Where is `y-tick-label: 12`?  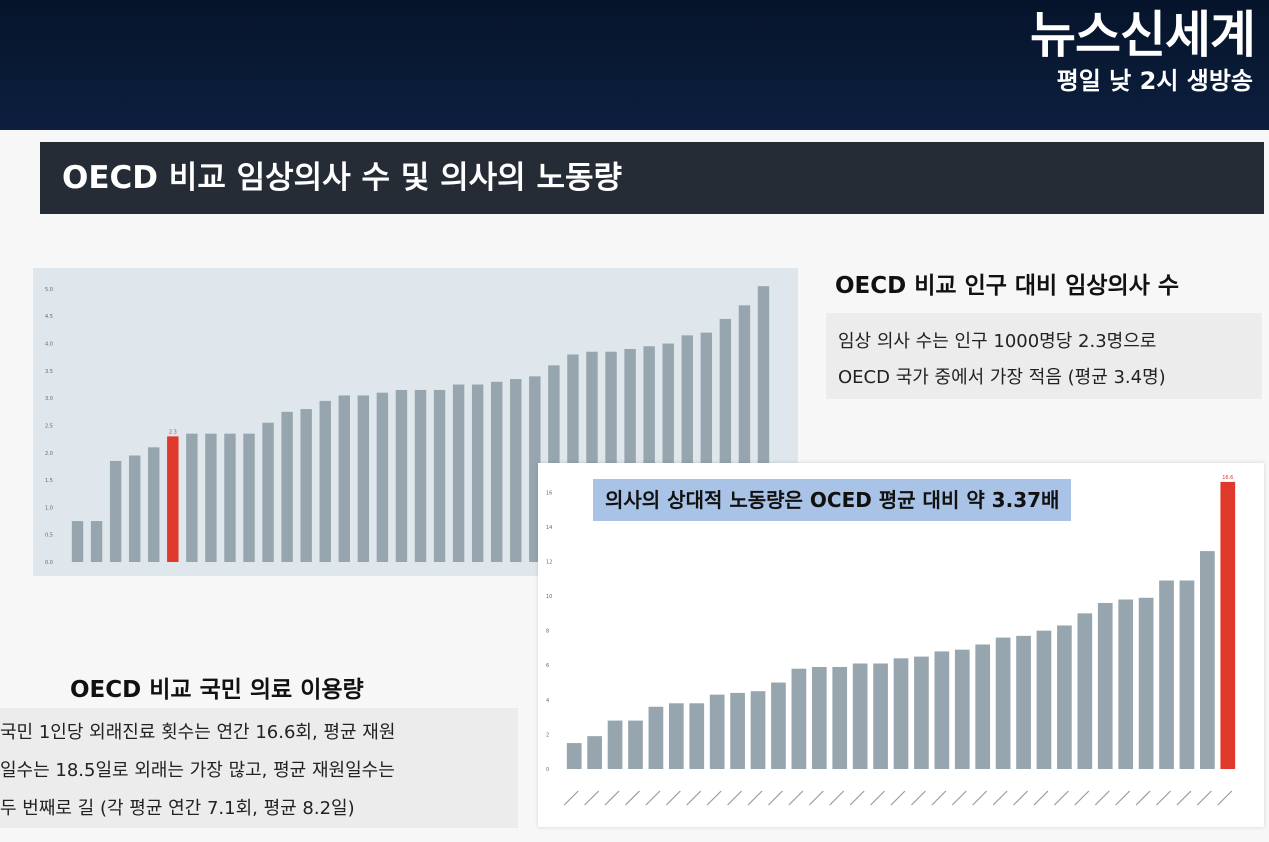 y-tick-label: 12 is located at coordinates (549, 562).